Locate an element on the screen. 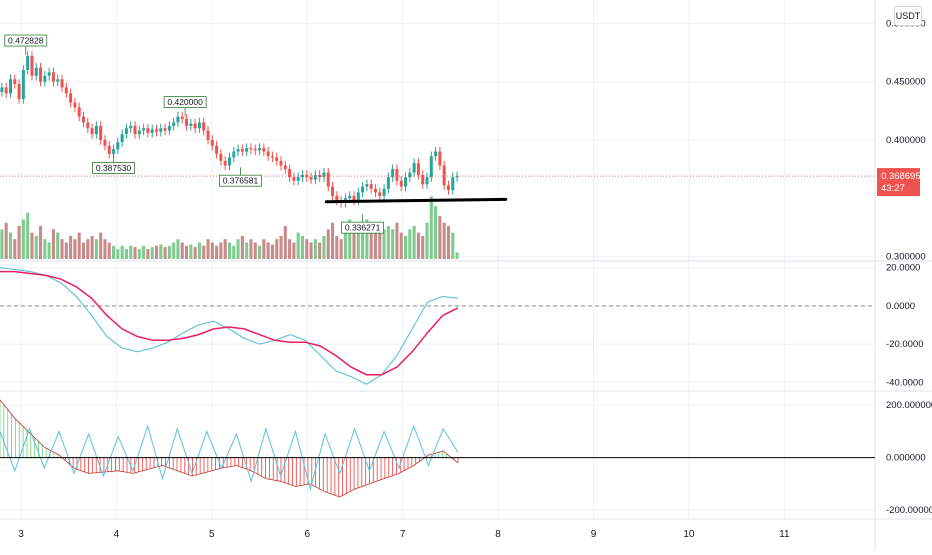 The height and width of the screenshot is (555, 932). time-axis-tick-label: 7 is located at coordinates (403, 534).